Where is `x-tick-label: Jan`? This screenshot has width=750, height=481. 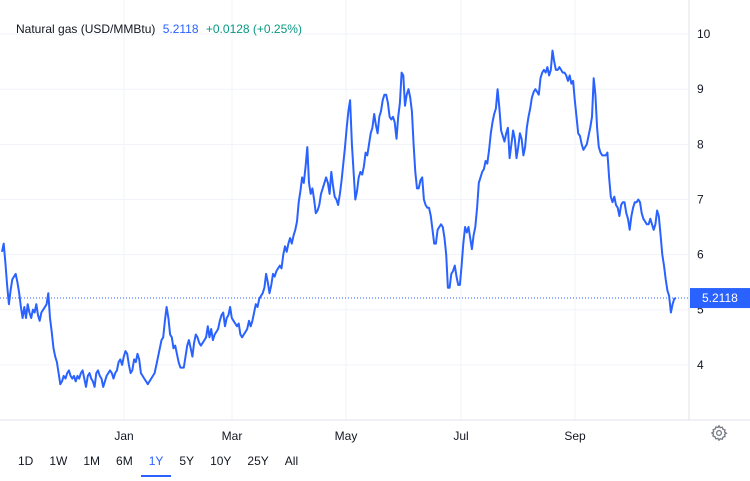
x-tick-label: Jan is located at coordinates (123, 436).